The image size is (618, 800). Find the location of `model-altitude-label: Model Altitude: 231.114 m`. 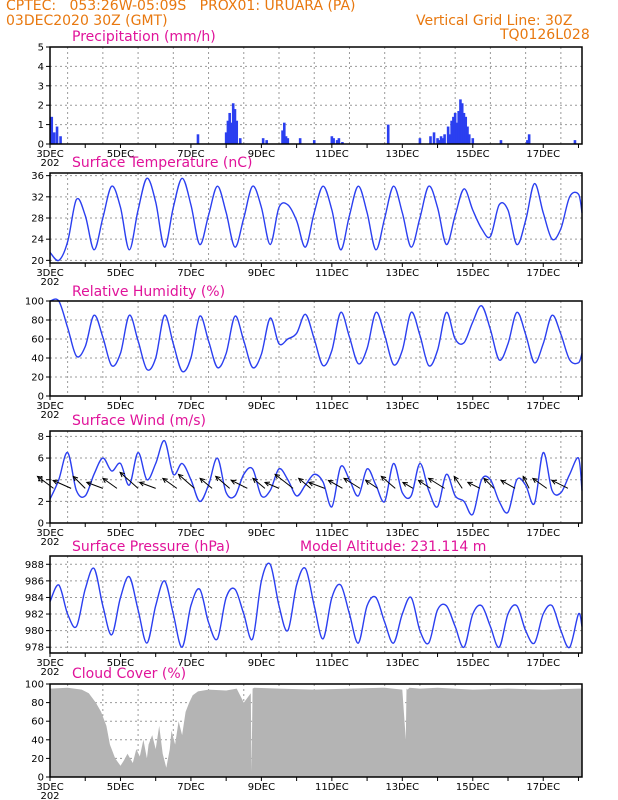

model-altitude-label: Model Altitude: 231.114 m is located at coordinates (393, 547).